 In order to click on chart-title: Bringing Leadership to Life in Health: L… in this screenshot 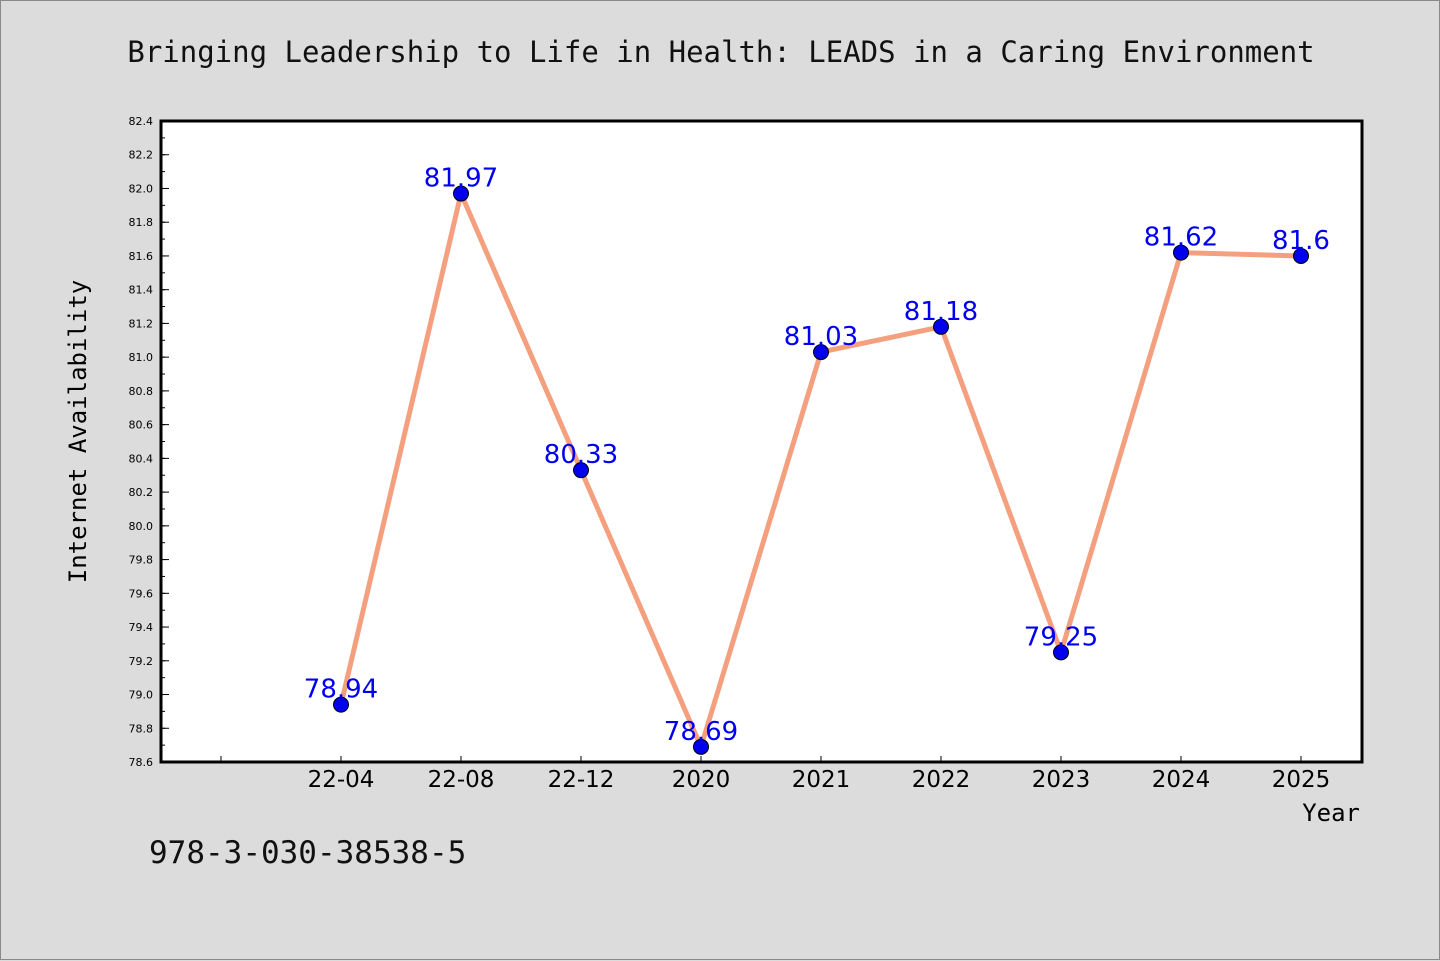, I will do `click(721, 52)`.